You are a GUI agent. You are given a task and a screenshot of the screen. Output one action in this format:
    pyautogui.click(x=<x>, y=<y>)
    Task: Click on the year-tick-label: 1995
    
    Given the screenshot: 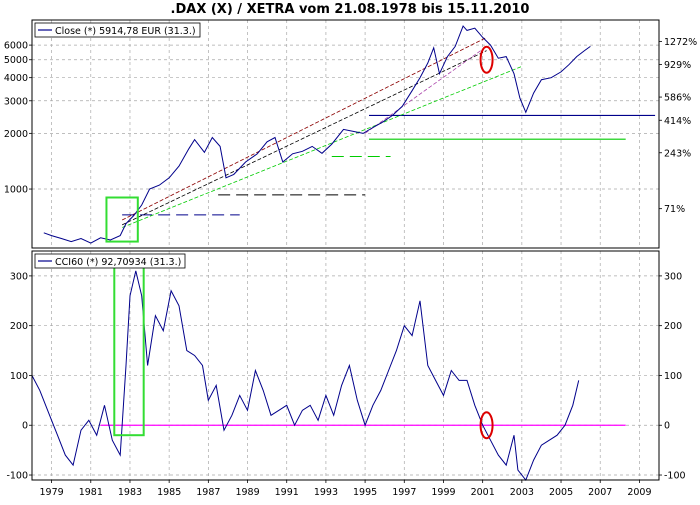 What is the action you would take?
    pyautogui.click(x=365, y=492)
    